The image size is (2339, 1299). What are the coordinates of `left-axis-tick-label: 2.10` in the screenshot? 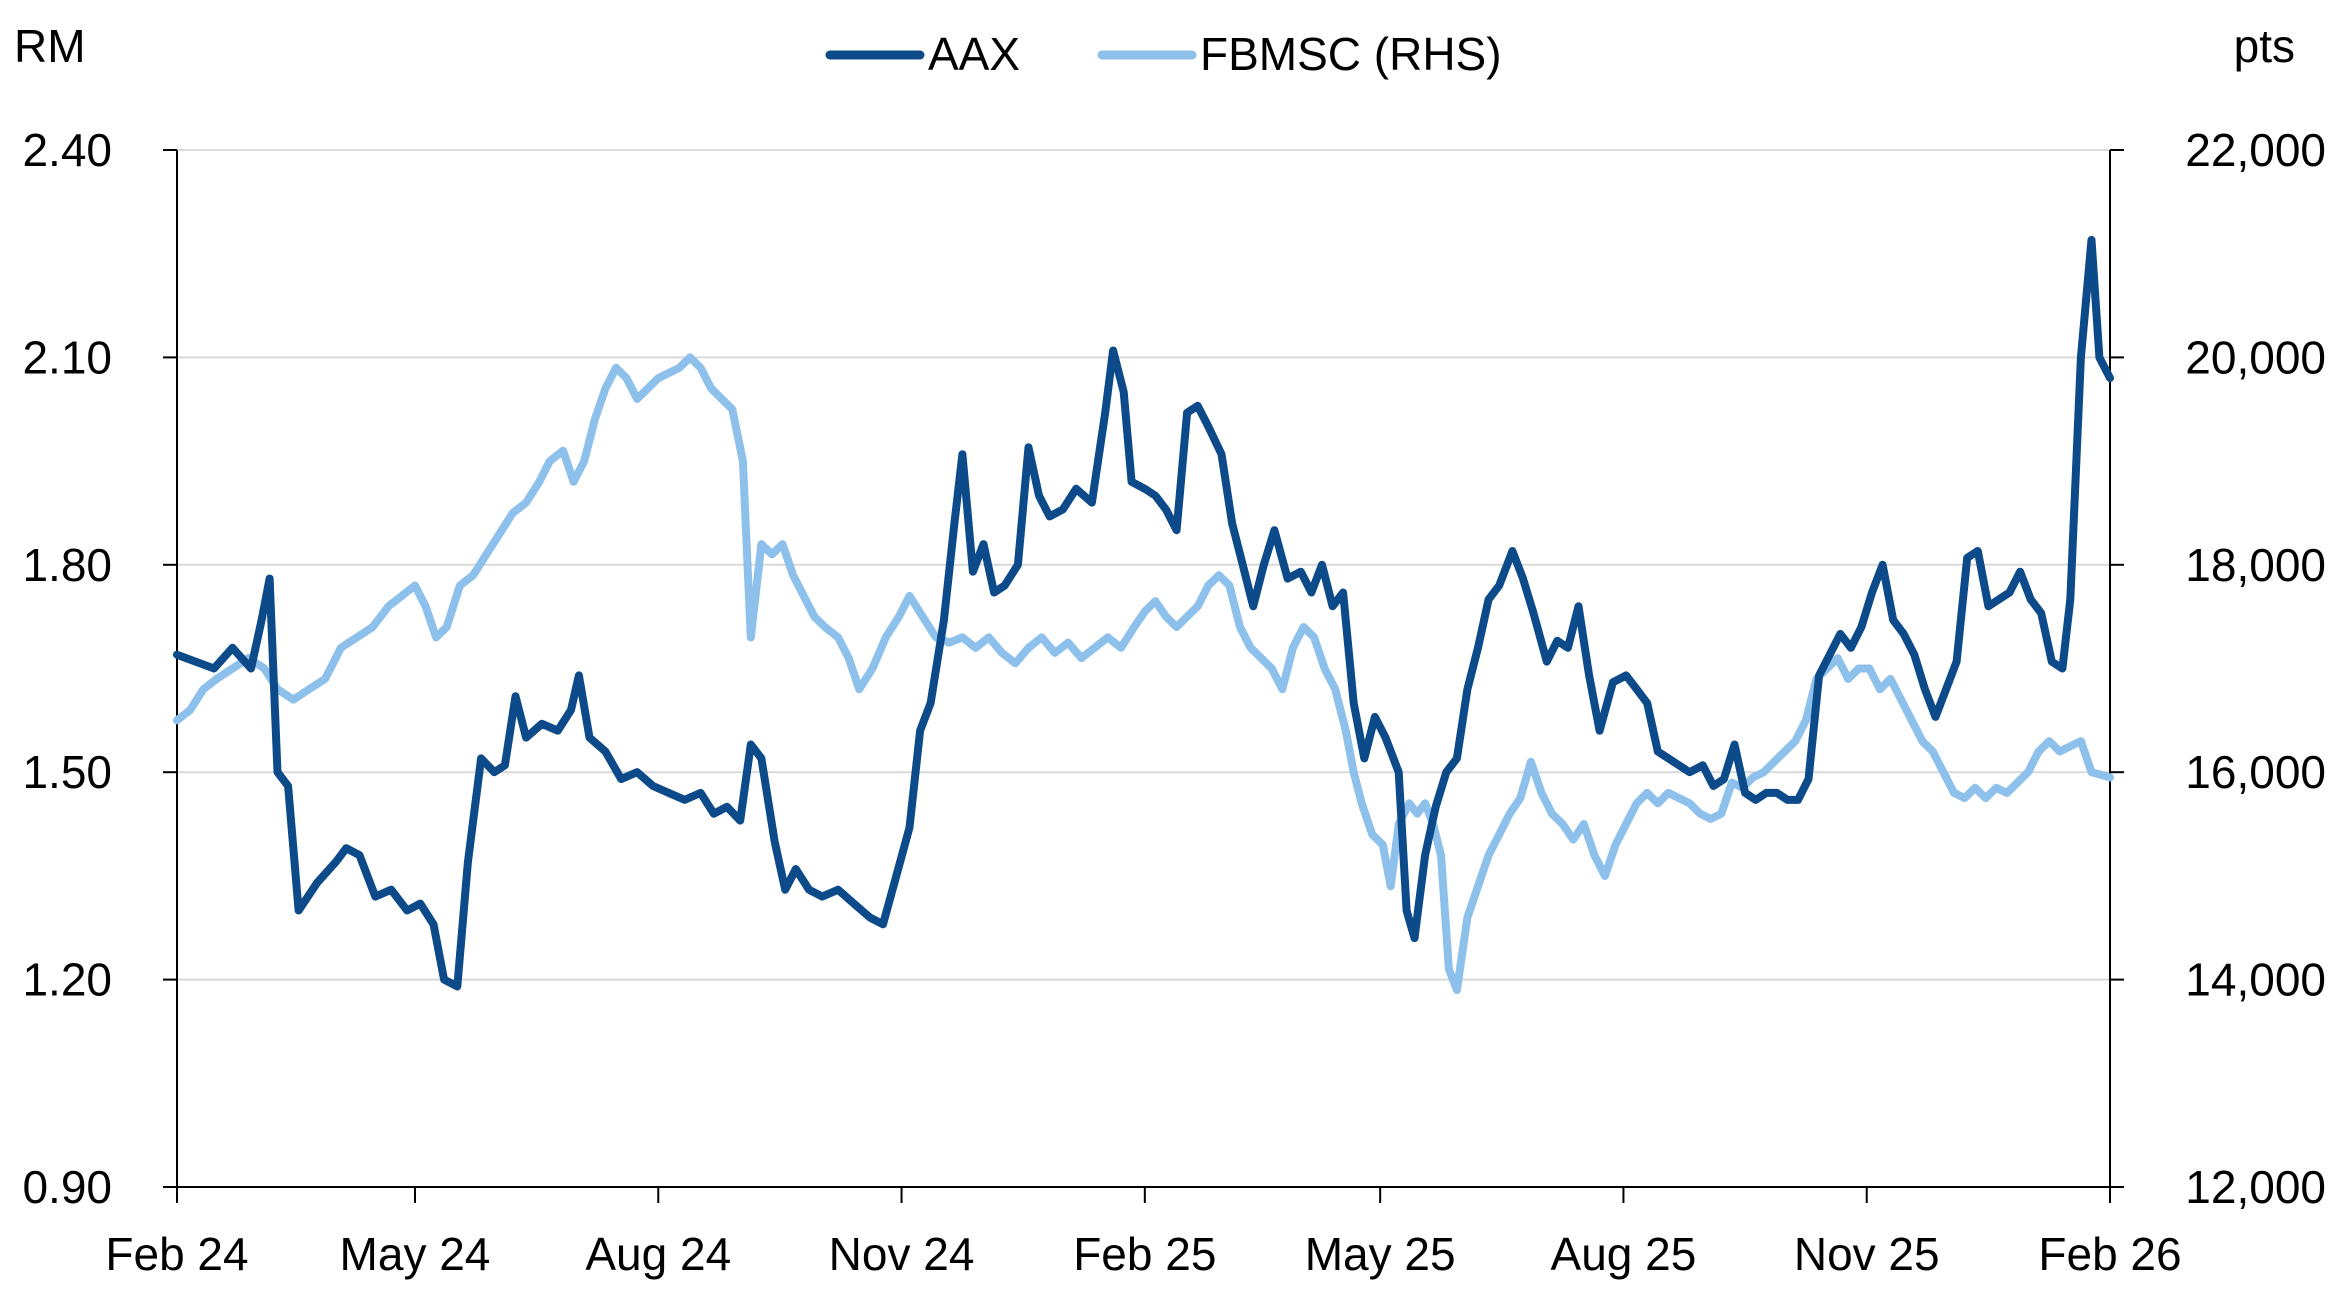 It's located at (67, 357).